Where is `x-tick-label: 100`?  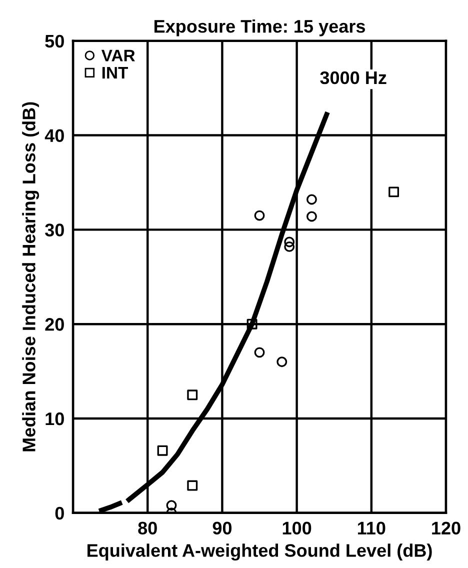
x-tick-label: 100 is located at coordinates (297, 528).